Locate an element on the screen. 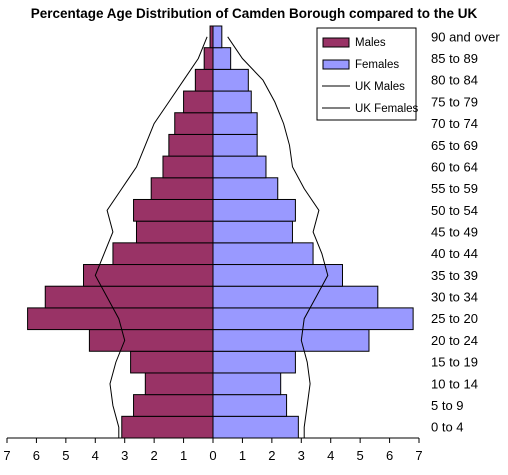 Image resolution: width=508 pixels, height=475 pixels. category-label-25-to-20: 25 to 20 is located at coordinates (454, 318).